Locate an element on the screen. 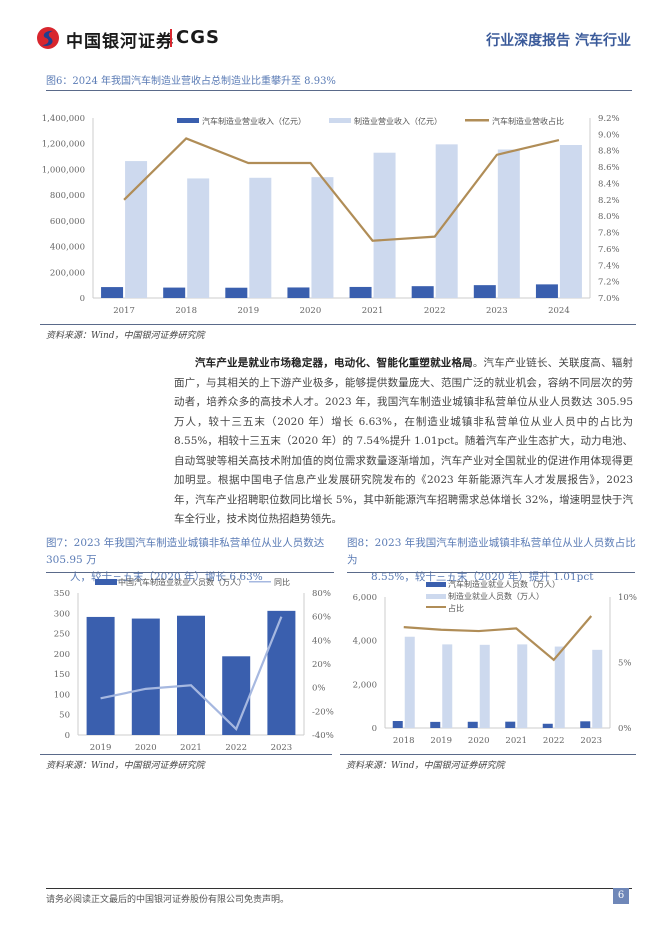 This screenshot has height=936, width=662. fig6-title: 图6：2024 年我国汽车制造业营收占总制造业比重攀升至 8.93% is located at coordinates (191, 81).